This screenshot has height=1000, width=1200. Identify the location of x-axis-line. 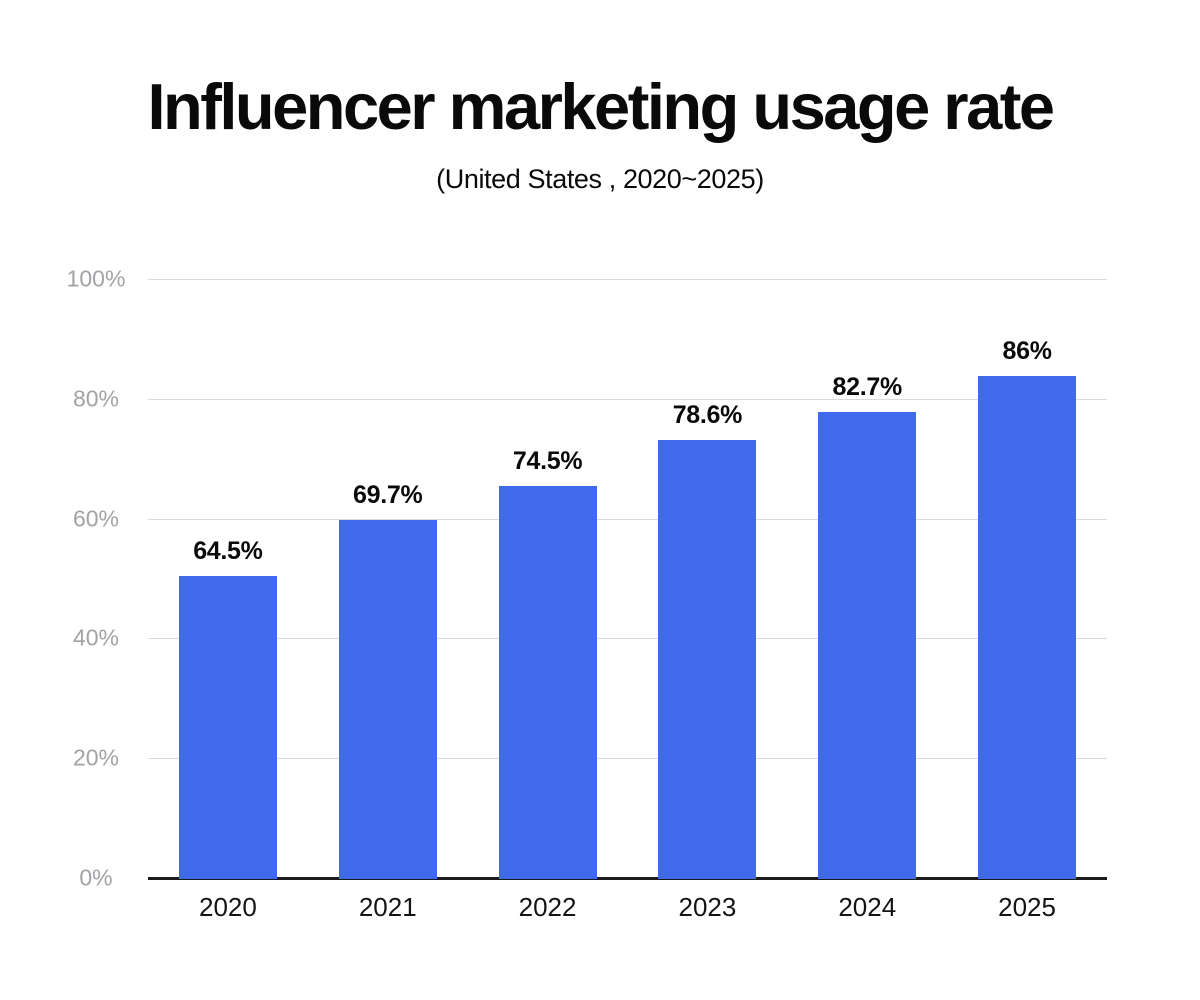
(627, 878).